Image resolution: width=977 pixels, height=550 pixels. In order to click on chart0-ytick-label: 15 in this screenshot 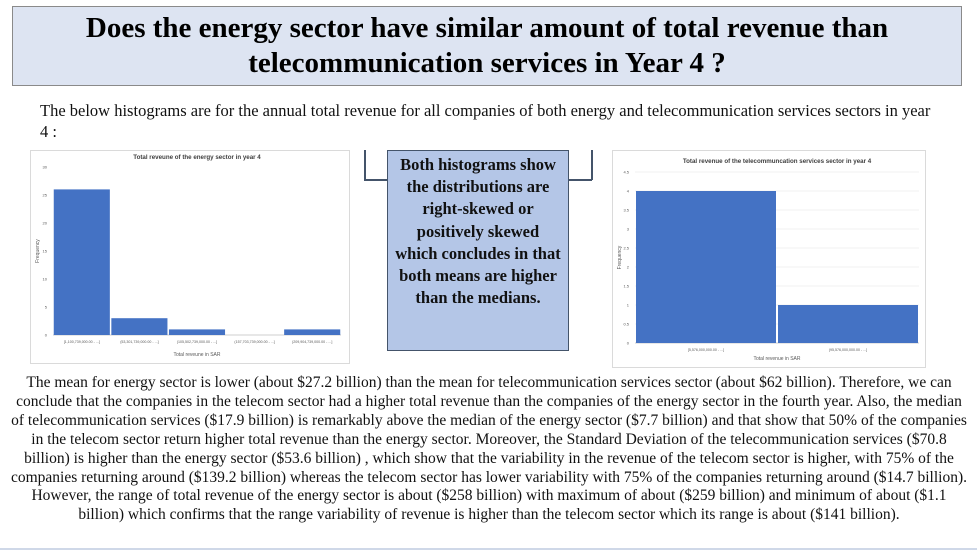, I will do `click(45, 251)`.